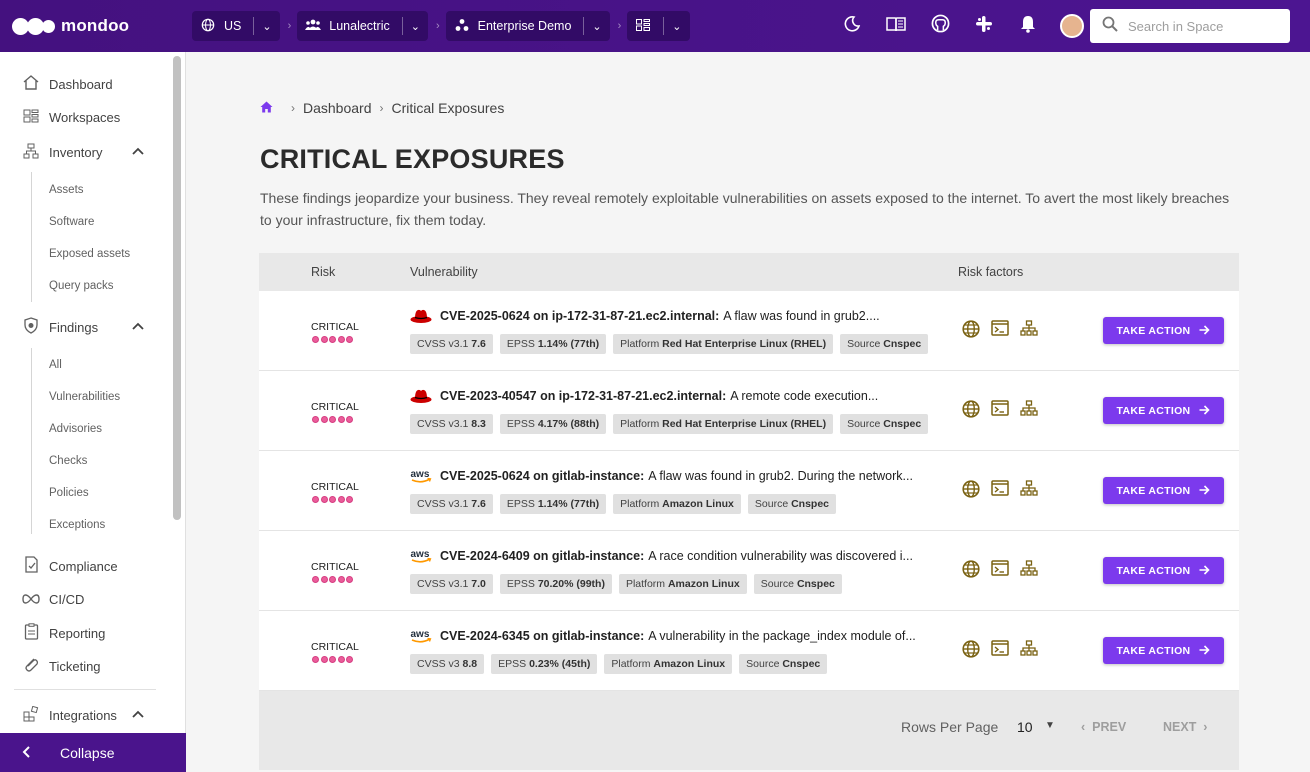  Describe the element at coordinates (1203, 26) in the screenshot. I see `search-input` at that location.